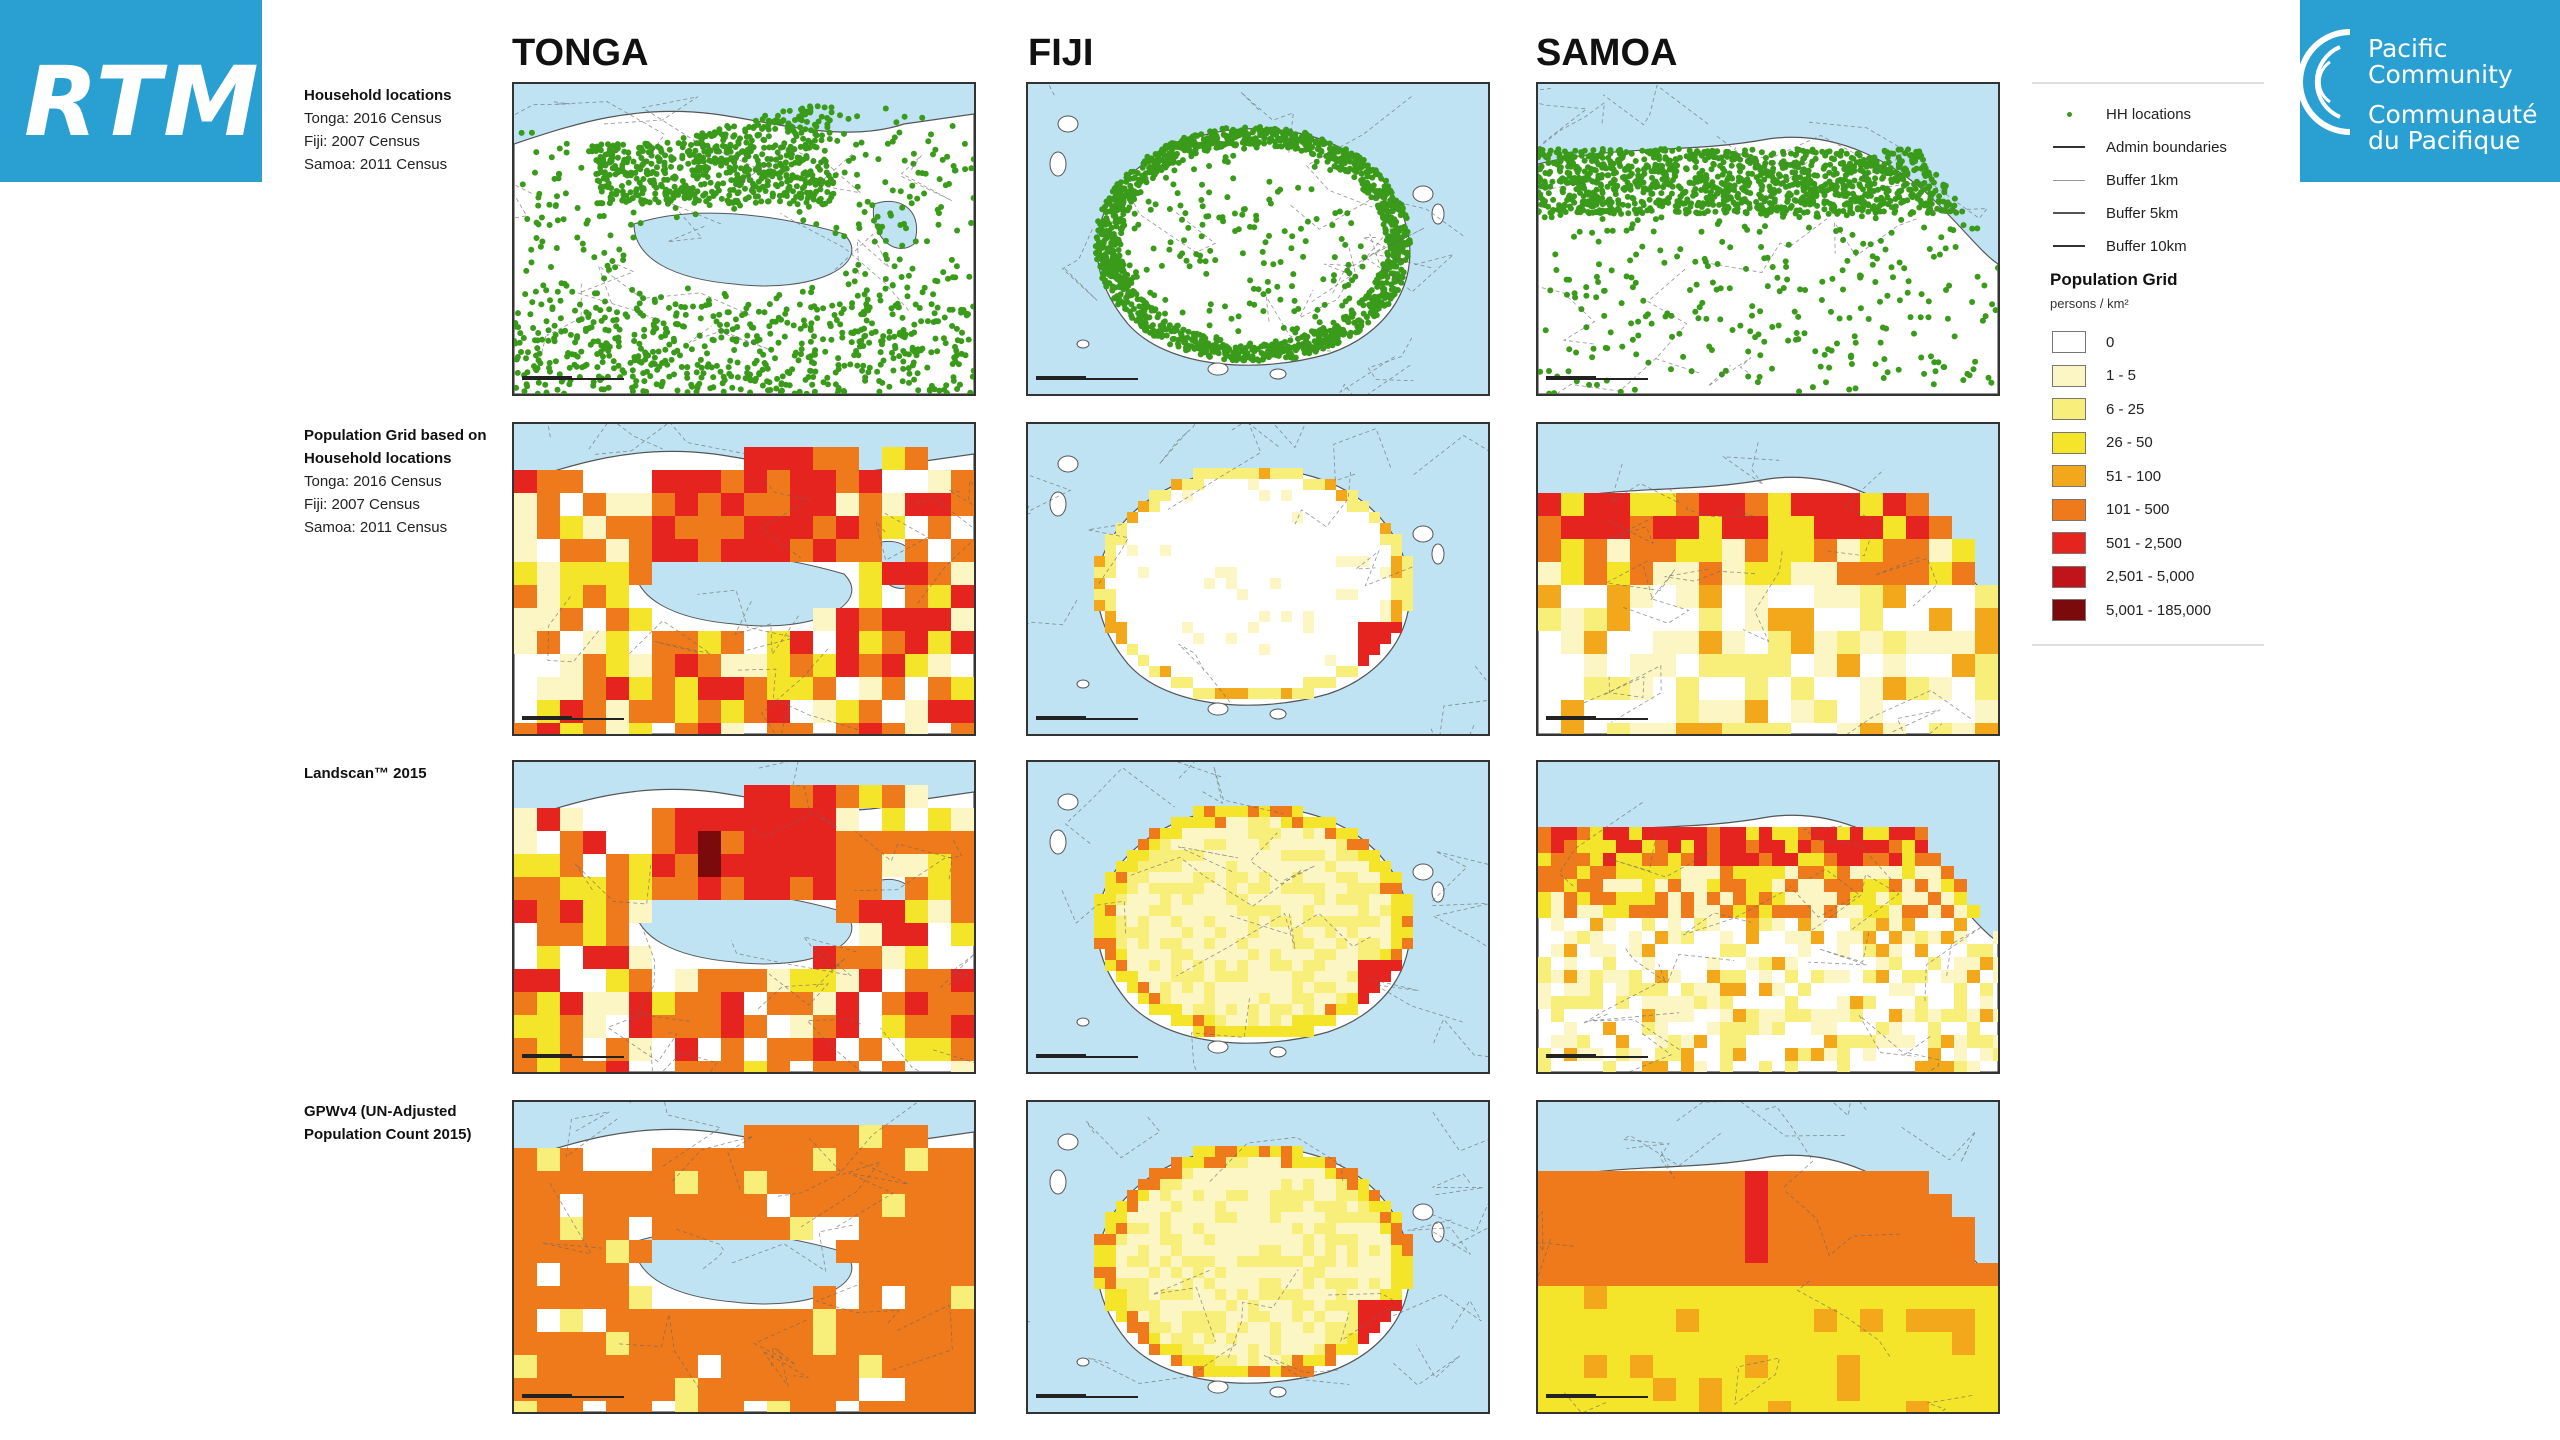 The height and width of the screenshot is (1440, 2560). I want to click on household-points, so click(744, 248).